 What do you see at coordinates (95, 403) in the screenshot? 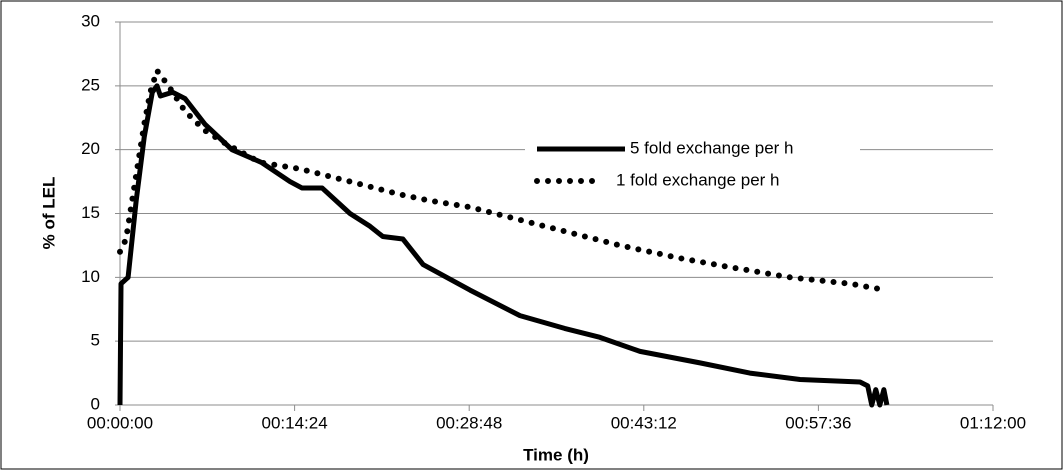
I see `y-tick-label: 0` at bounding box center [95, 403].